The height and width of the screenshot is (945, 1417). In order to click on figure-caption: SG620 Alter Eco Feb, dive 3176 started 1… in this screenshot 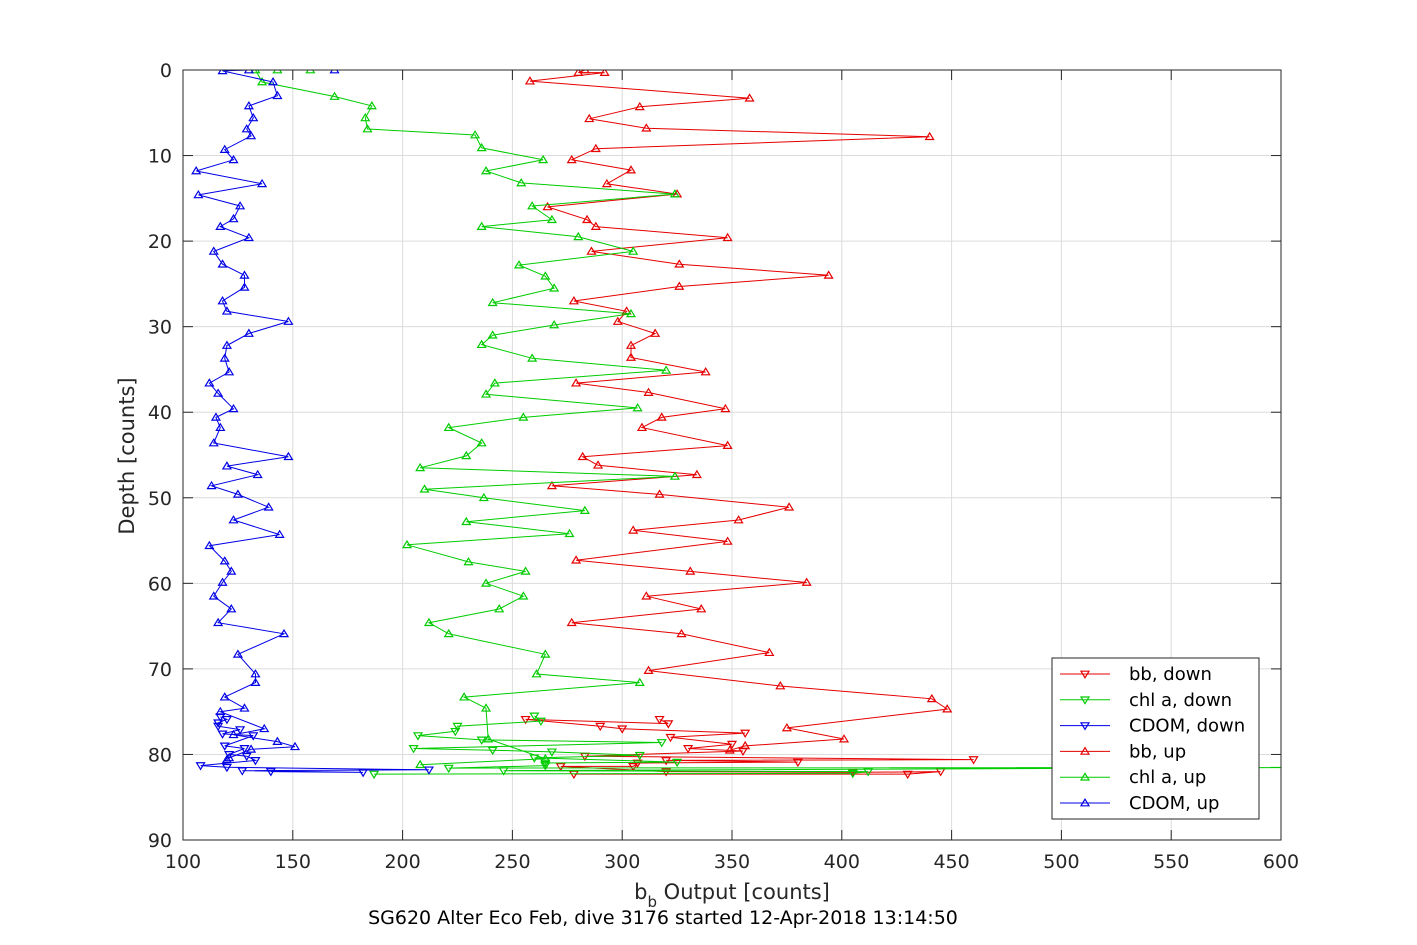, I will do `click(663, 918)`.